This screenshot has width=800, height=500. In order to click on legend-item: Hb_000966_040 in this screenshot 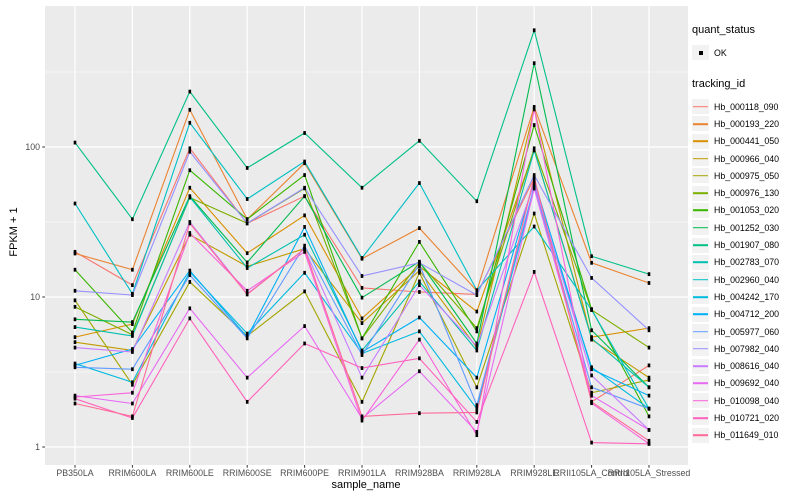, I will do `click(746, 158)`.